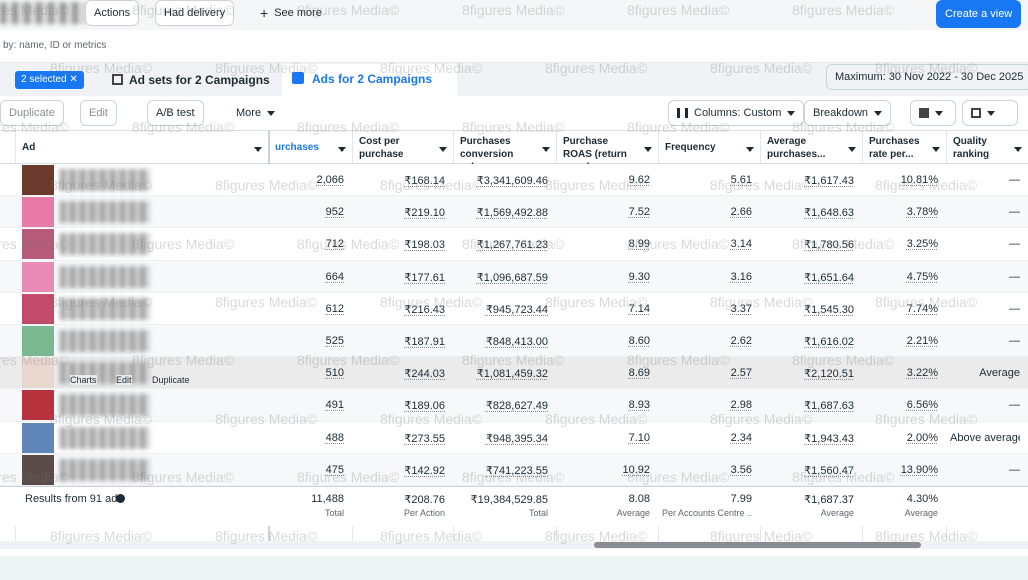 The image size is (1028, 580). What do you see at coordinates (639, 499) in the screenshot?
I see `summary-value: 8.08` at bounding box center [639, 499].